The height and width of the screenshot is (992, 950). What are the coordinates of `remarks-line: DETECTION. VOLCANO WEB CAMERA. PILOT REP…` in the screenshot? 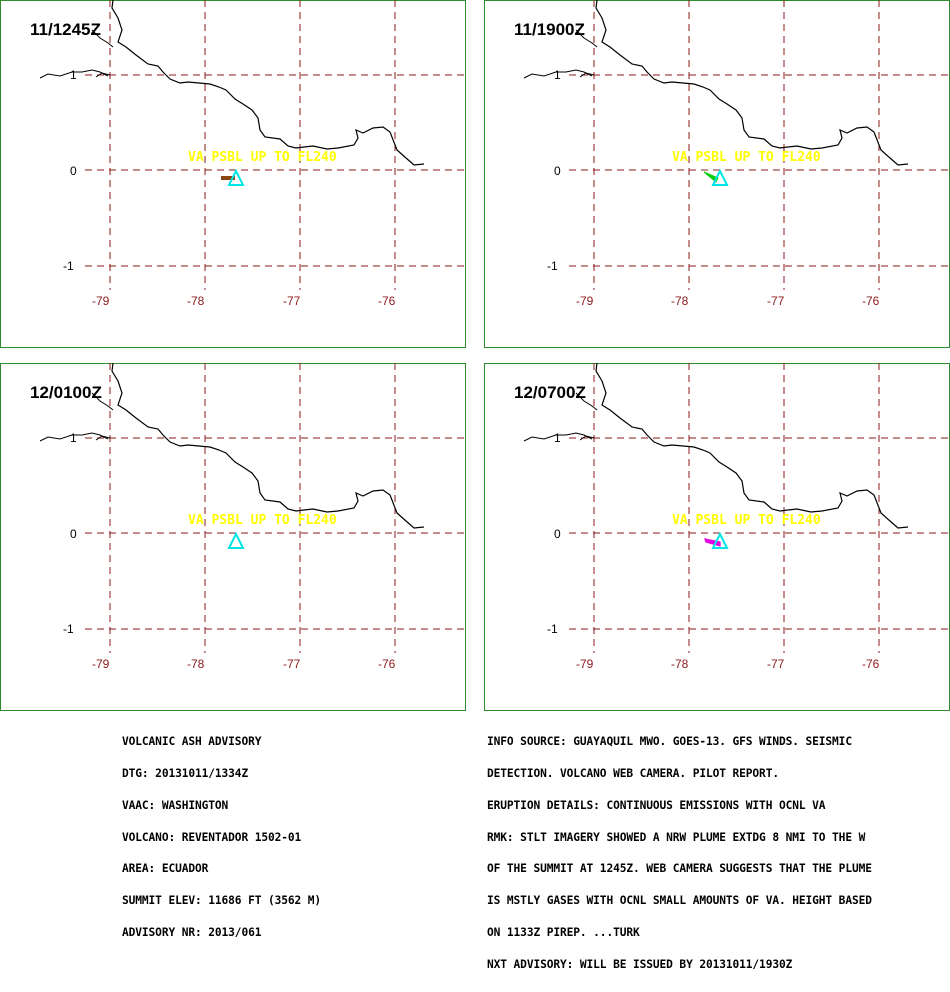 It's located at (633, 773).